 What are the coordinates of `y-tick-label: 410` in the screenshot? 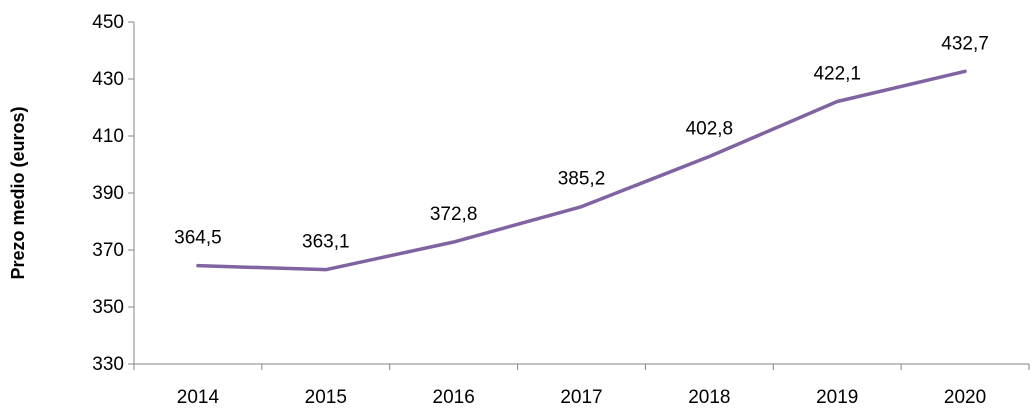 It's located at (108, 136).